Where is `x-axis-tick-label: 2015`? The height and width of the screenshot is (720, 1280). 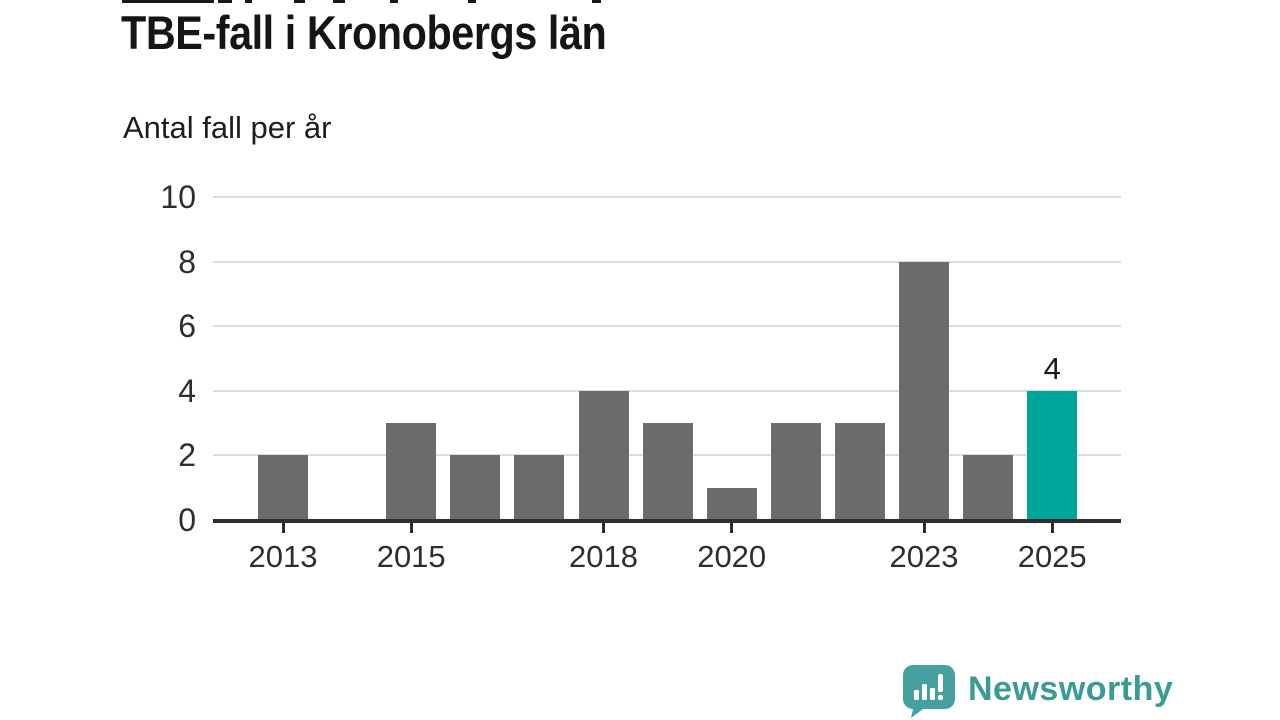 x-axis-tick-label: 2015 is located at coordinates (411, 556).